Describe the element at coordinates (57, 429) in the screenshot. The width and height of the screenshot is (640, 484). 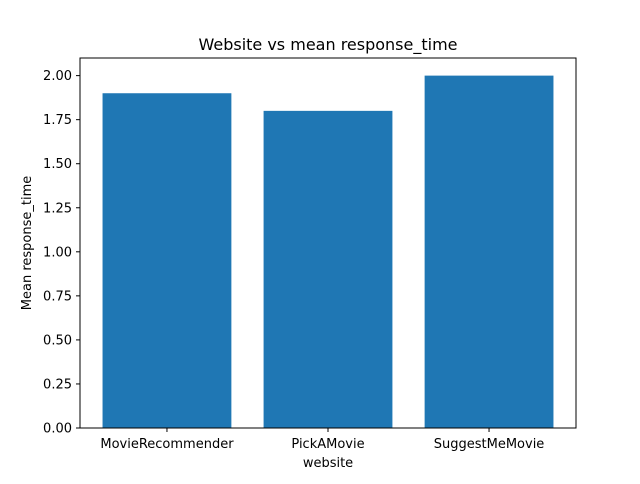
I see `y-tick-label: 0.00` at that location.